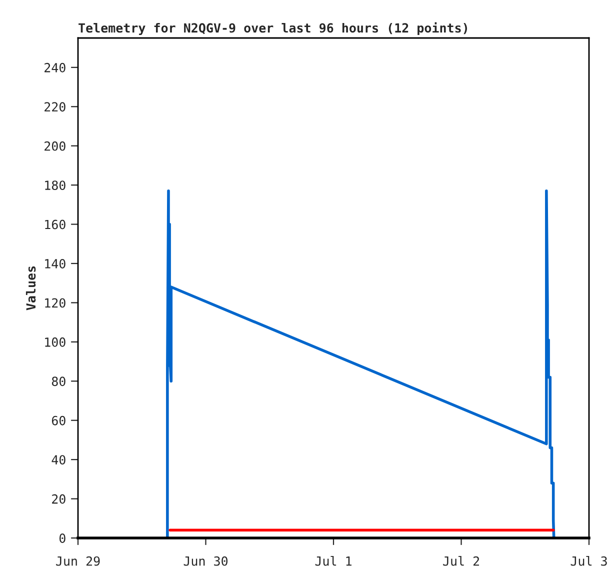  What do you see at coordinates (206, 561) in the screenshot?
I see `x-tick-label: Jun 30` at bounding box center [206, 561].